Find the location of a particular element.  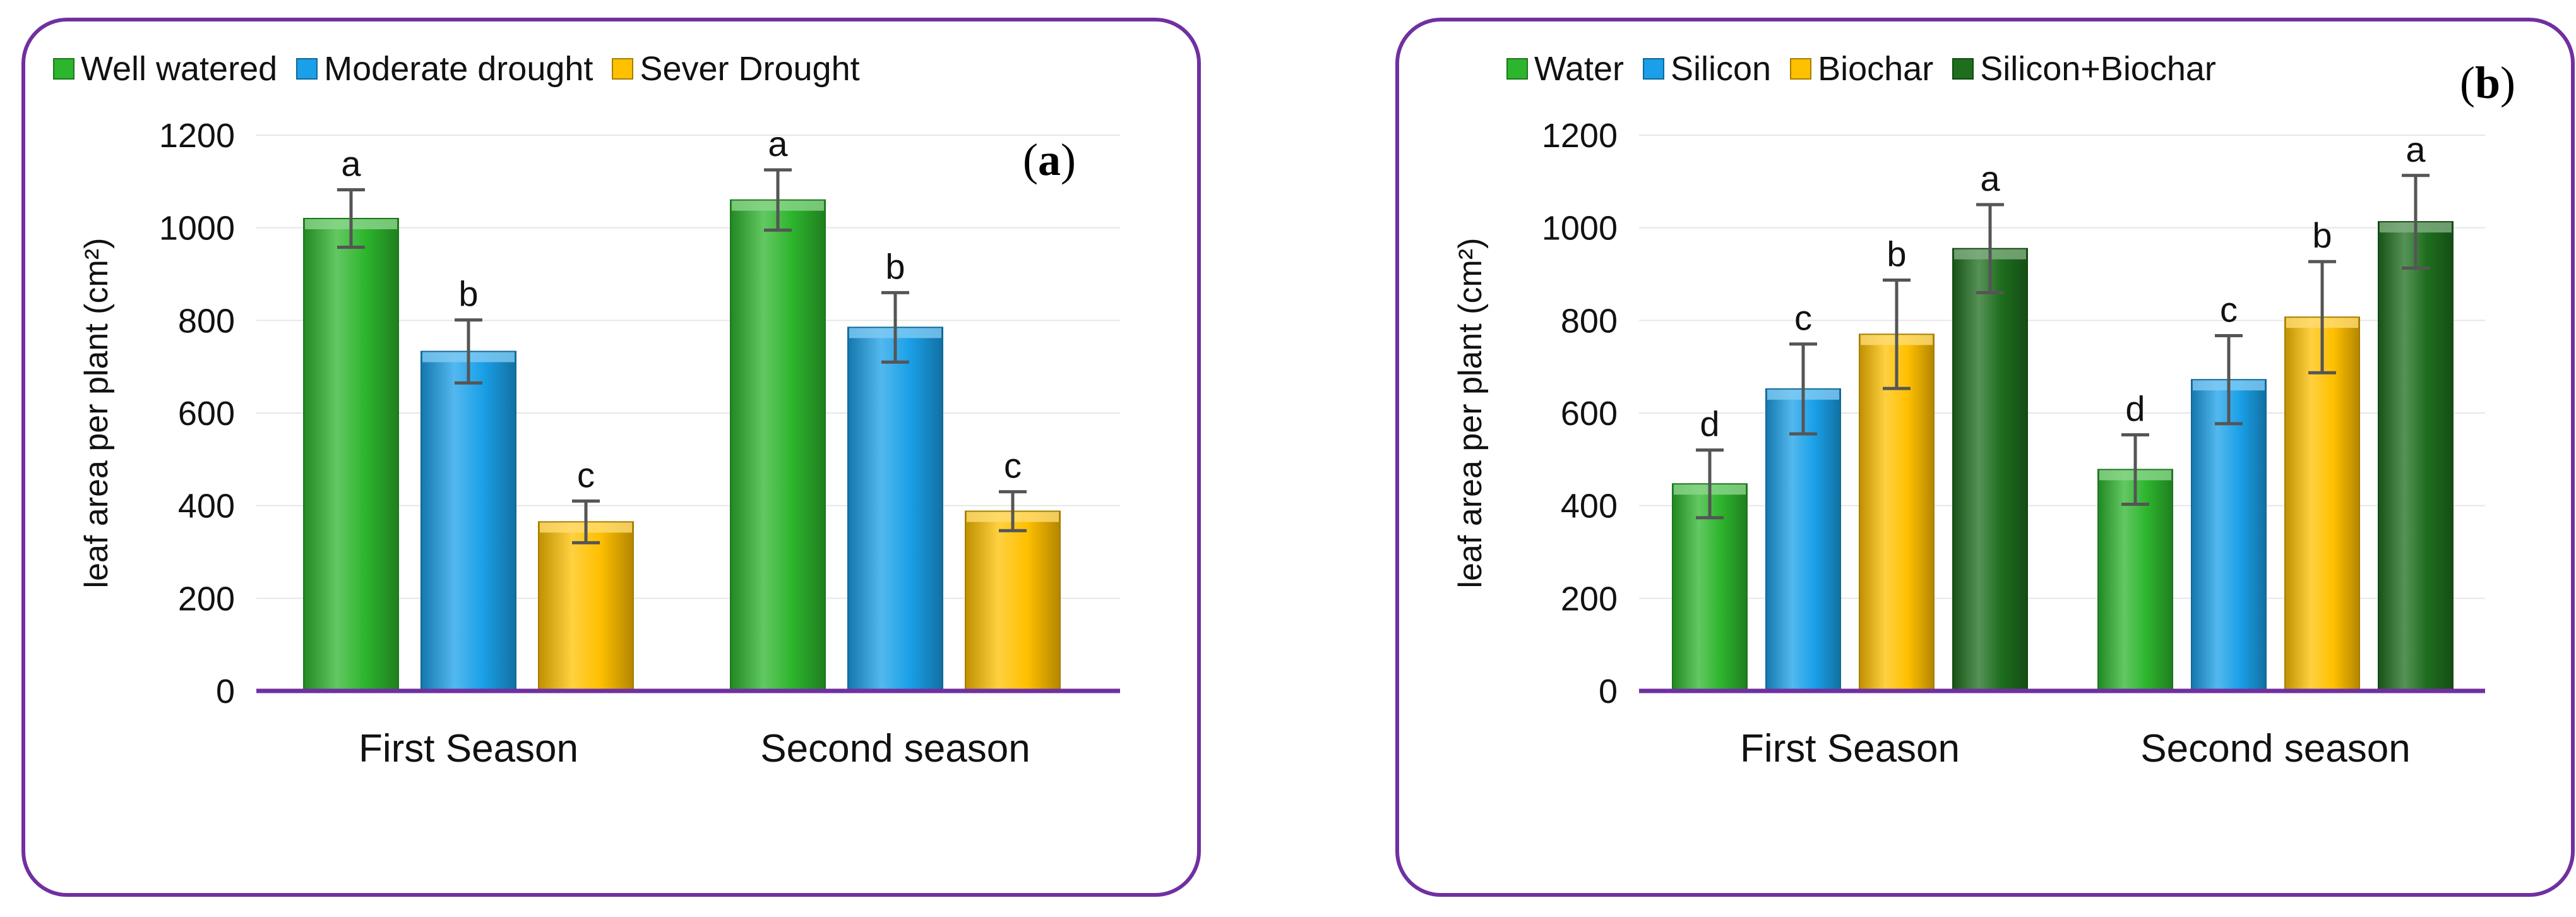

legend-label: Silicon+Biochar is located at coordinates (2098, 69).